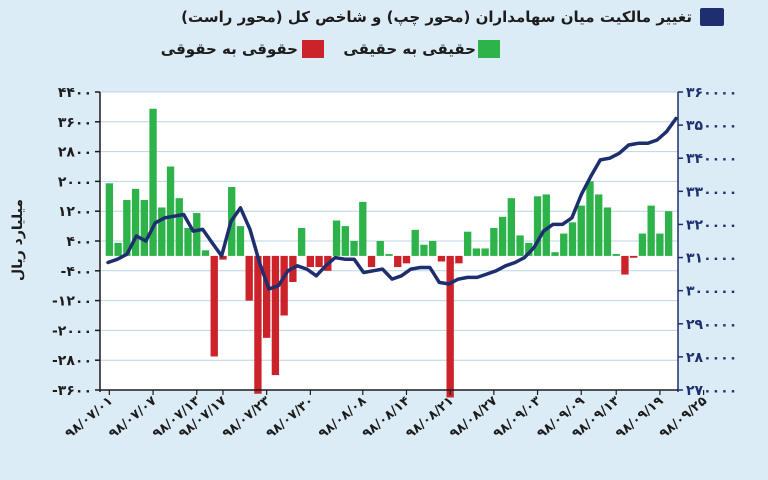 This screenshot has height=480, width=768. I want to click on right-tick-label: ۳۳۰۰۰۰, so click(711, 192).